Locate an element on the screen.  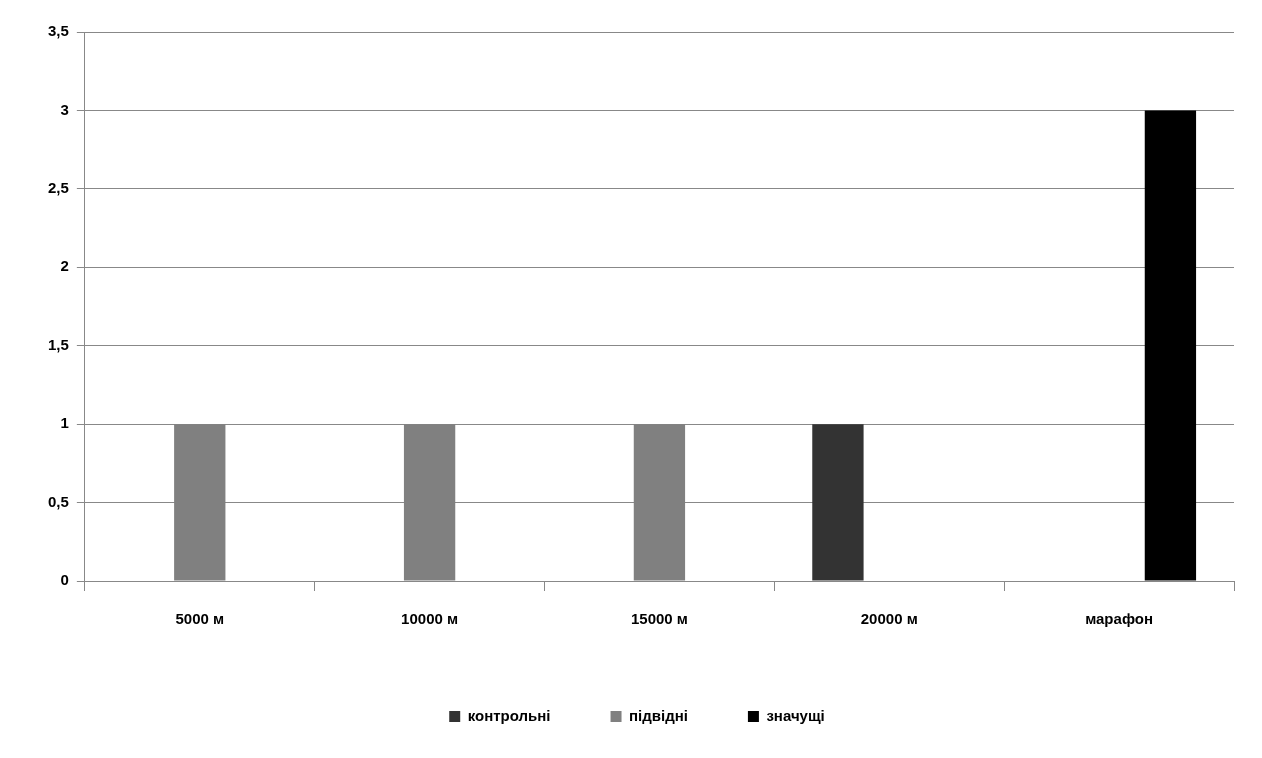
y-tick-label: 0,5 is located at coordinates (58, 501).